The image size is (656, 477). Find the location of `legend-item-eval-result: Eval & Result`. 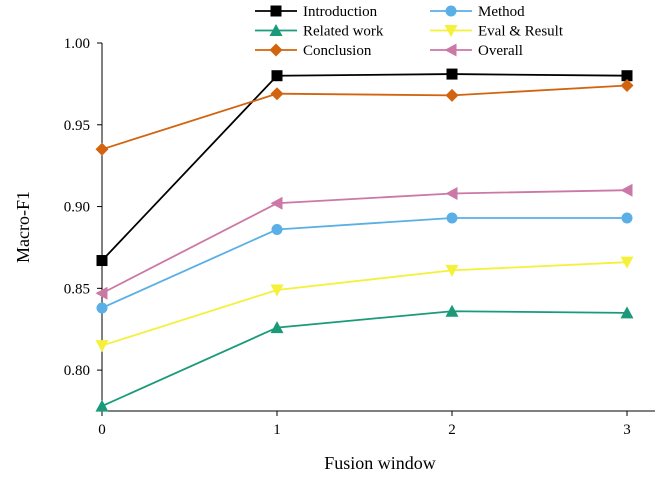

legend-item-eval-result: Eval & Result is located at coordinates (497, 32).